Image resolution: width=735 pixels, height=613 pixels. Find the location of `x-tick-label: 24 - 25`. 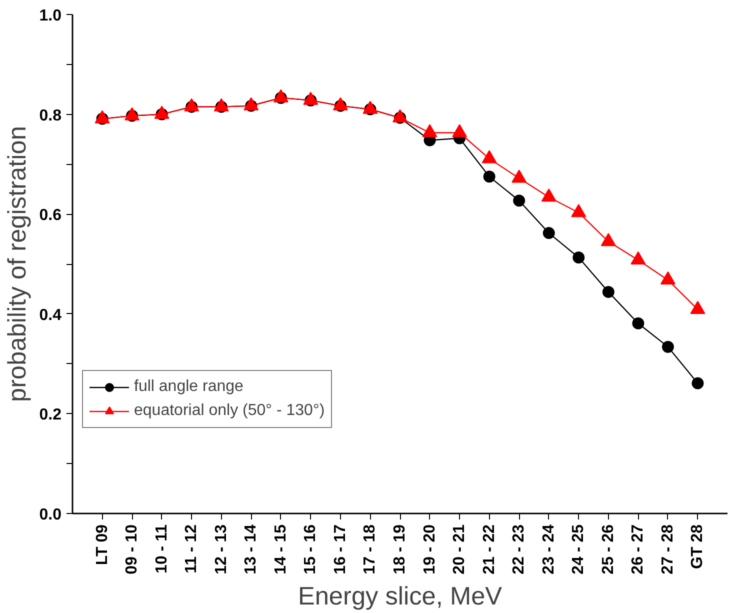

x-tick-label: 24 - 25 is located at coordinates (579, 549).